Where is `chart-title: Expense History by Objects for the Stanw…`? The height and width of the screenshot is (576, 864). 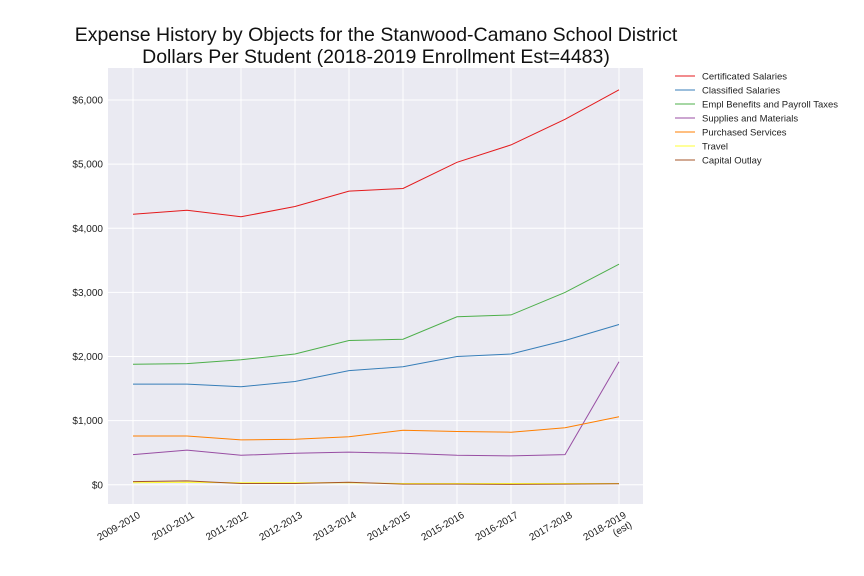
chart-title: Expense History by Objects for the Stanw… is located at coordinates (376, 35).